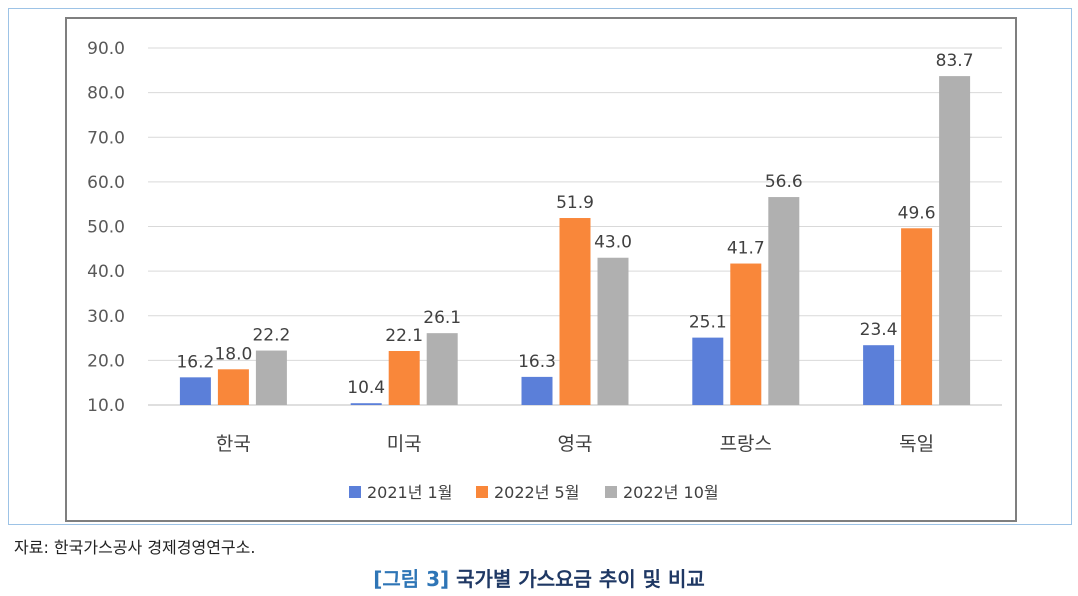 This screenshot has height=596, width=1078. Describe the element at coordinates (135, 547) in the screenshot. I see `source-note: 자료: 한국가스공사 경제경영연구소.` at that location.